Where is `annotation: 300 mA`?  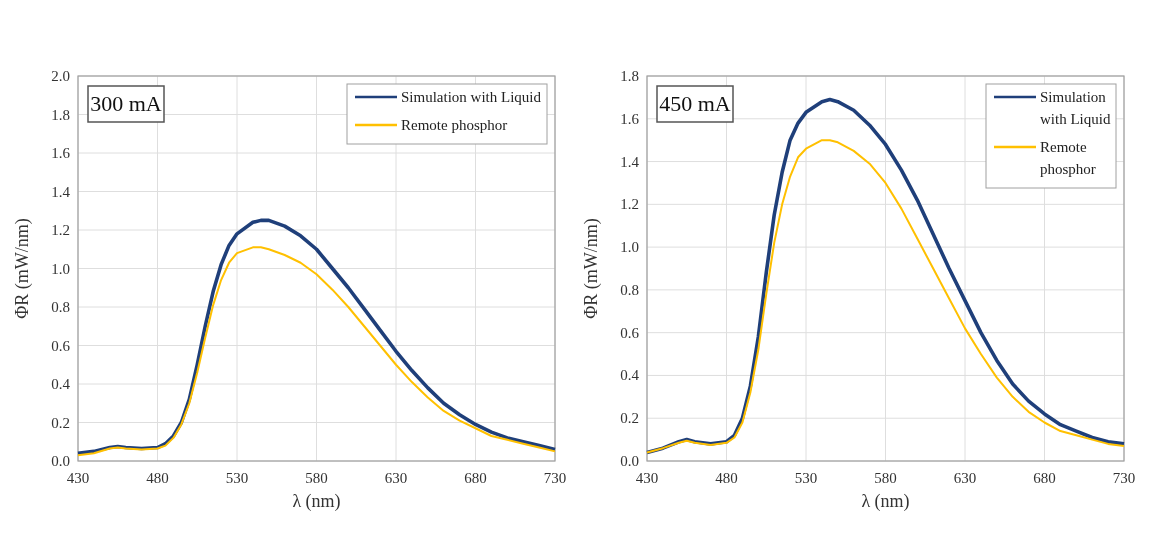
annotation: 300 mA is located at coordinates (126, 103).